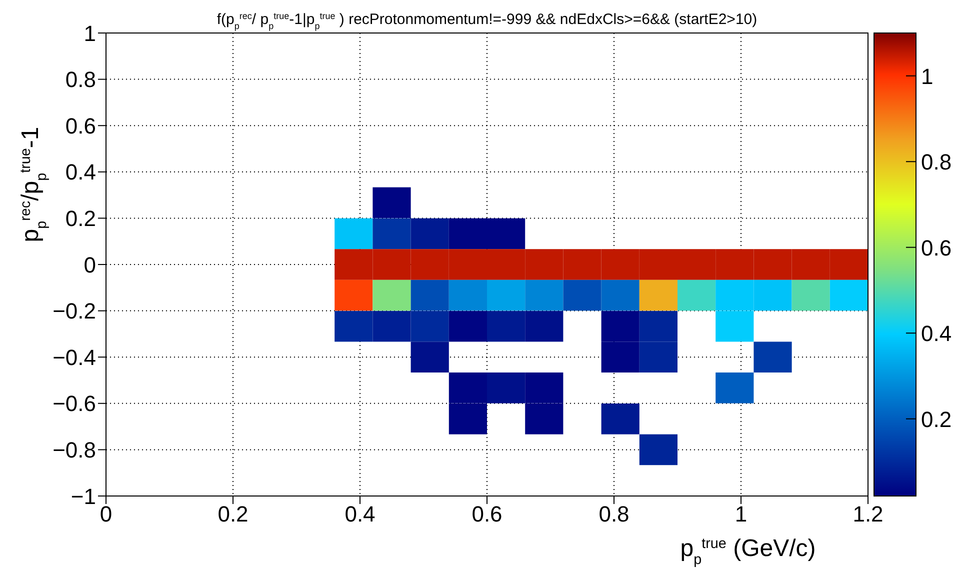  I want to click on x-tick-label: 0.4, so click(360, 514).